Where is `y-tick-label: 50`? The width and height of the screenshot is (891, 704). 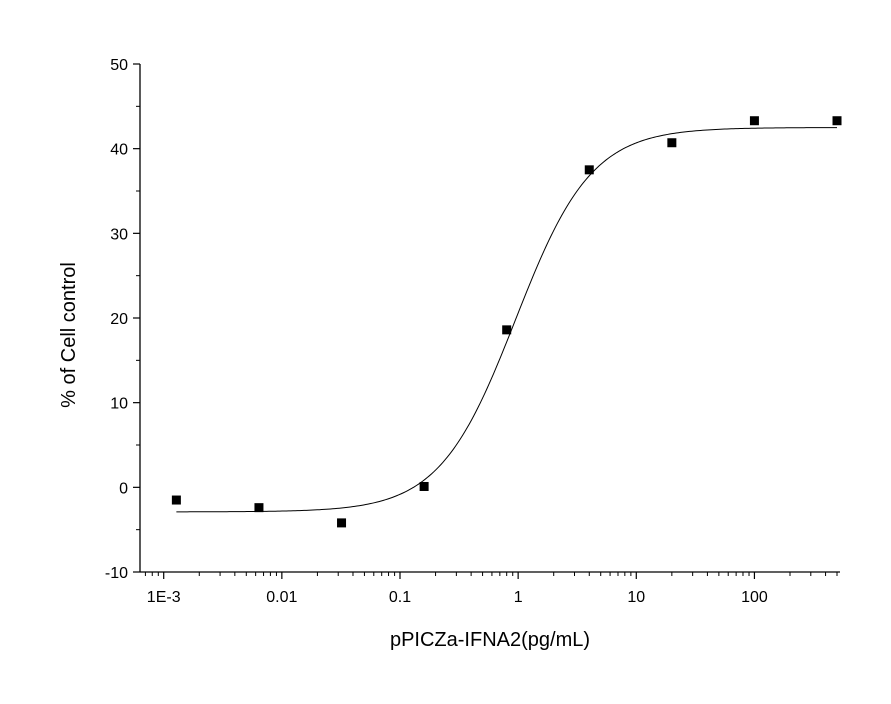
y-tick-label: 50 is located at coordinates (119, 65).